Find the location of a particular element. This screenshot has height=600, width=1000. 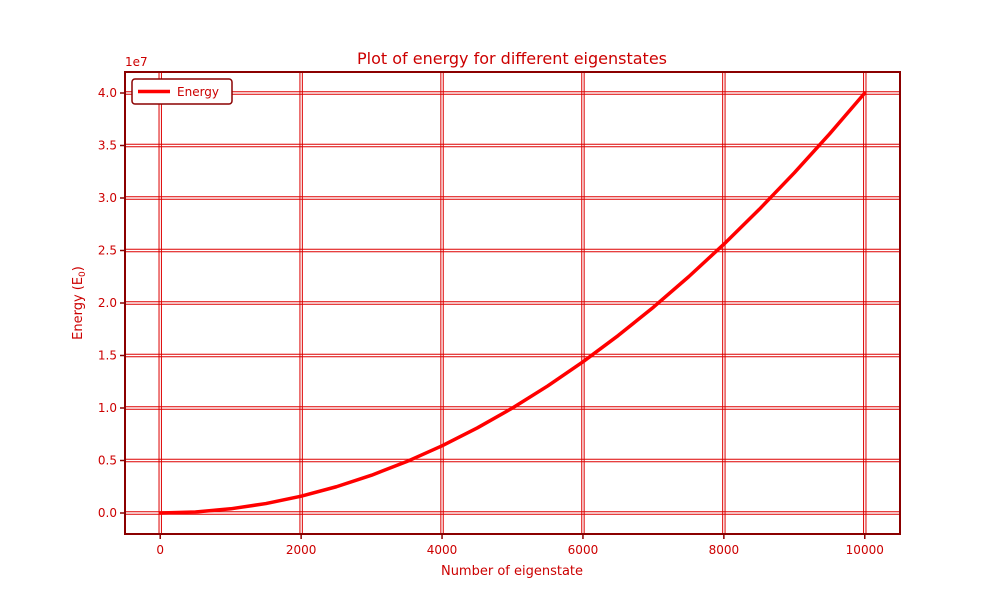

y-tick-label: 0.0 is located at coordinates (107, 513).